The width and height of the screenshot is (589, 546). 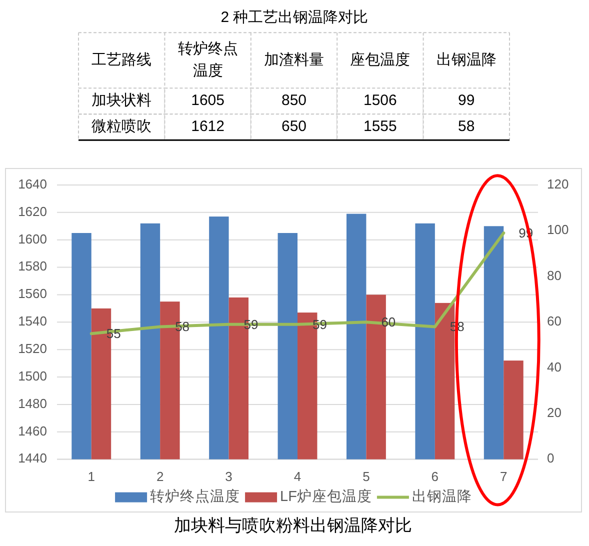 What do you see at coordinates (32, 430) in the screenshot?
I see `y-tick-label: 1460` at bounding box center [32, 430].